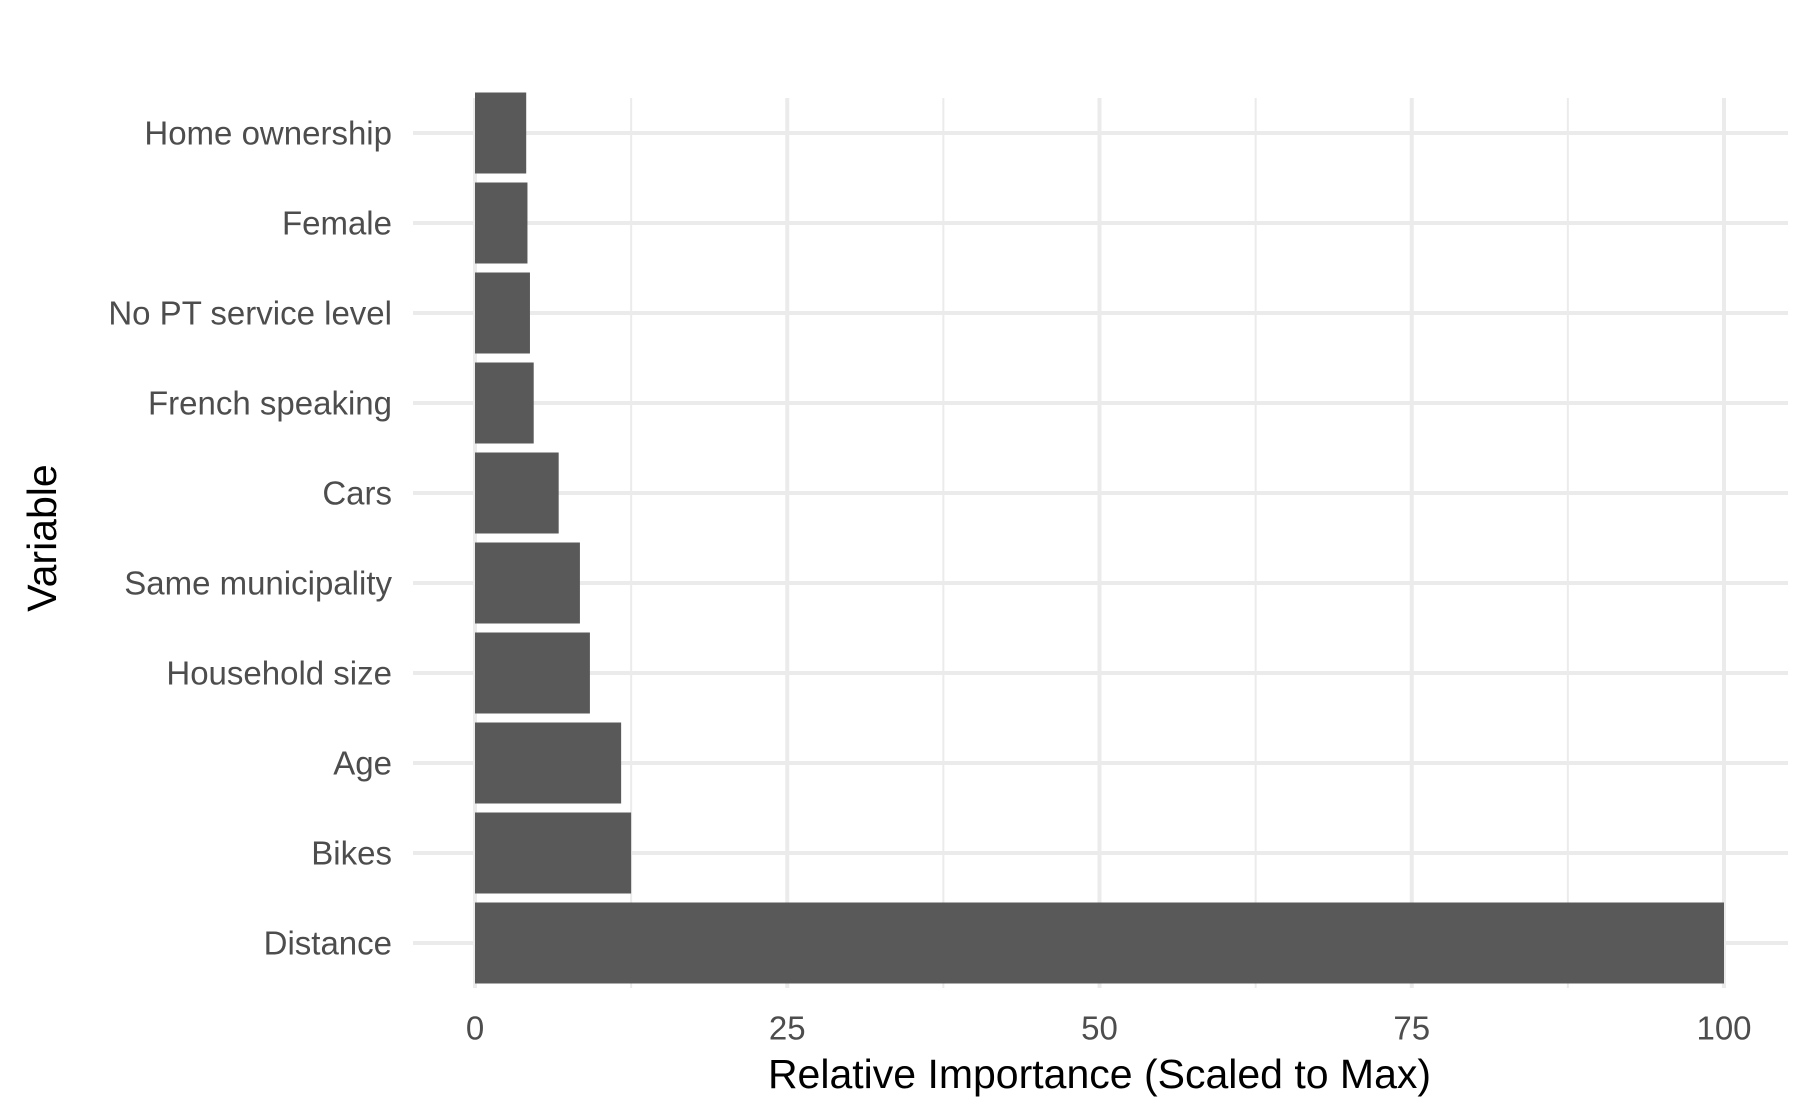 The width and height of the screenshot is (1800, 1113). Describe the element at coordinates (270, 403) in the screenshot. I see `y-tick-label: French speaking` at that location.